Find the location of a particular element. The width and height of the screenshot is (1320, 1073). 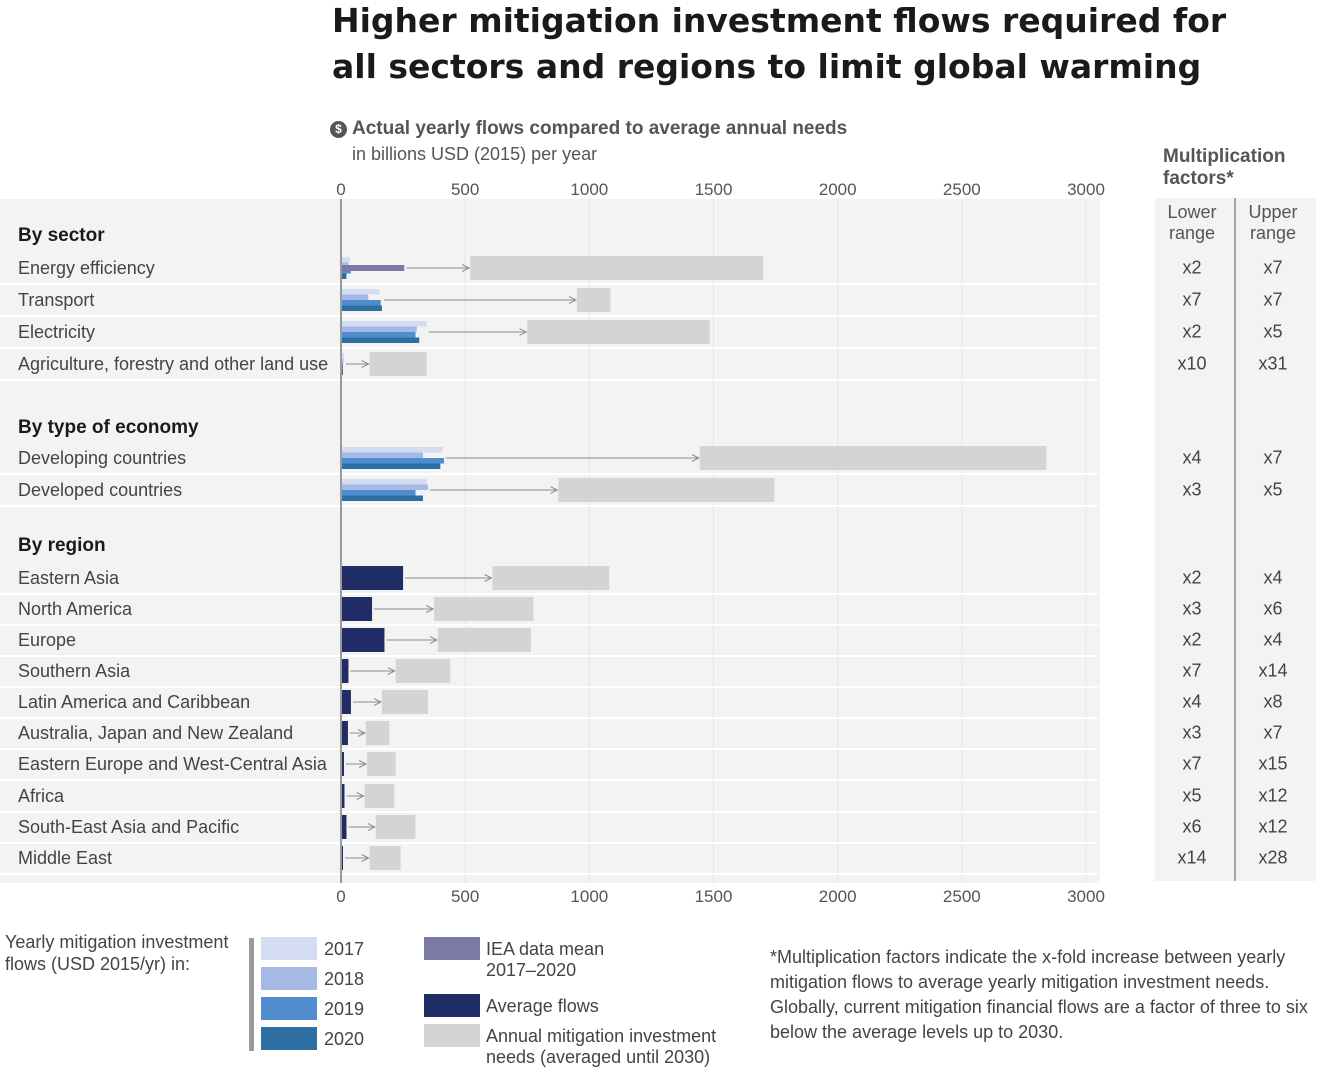

row-label: Middle East is located at coordinates (65, 858).